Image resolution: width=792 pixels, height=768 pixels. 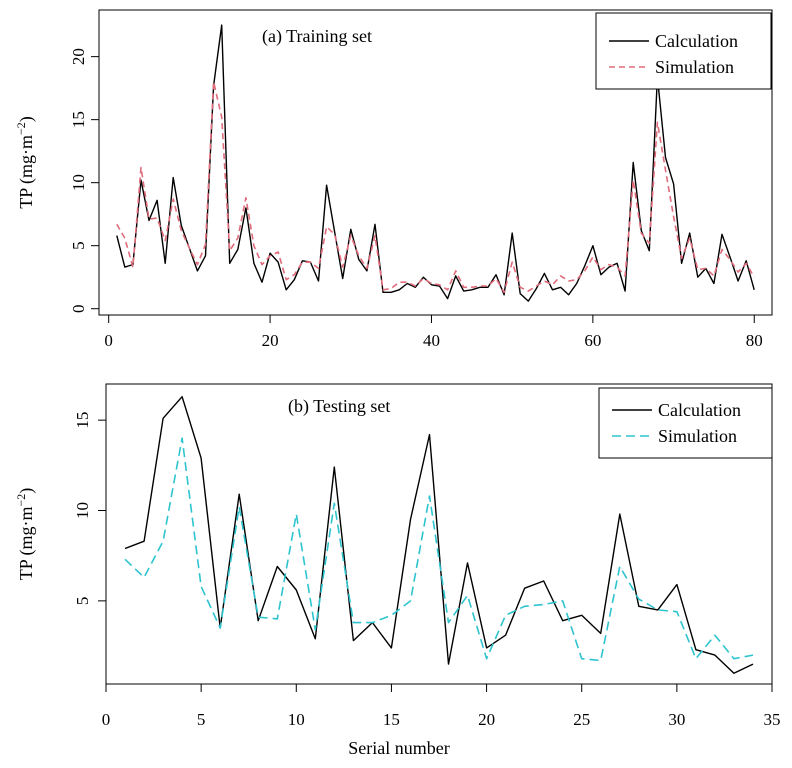 What do you see at coordinates (108, 340) in the screenshot?
I see `train-x-tick-label: 0` at bounding box center [108, 340].